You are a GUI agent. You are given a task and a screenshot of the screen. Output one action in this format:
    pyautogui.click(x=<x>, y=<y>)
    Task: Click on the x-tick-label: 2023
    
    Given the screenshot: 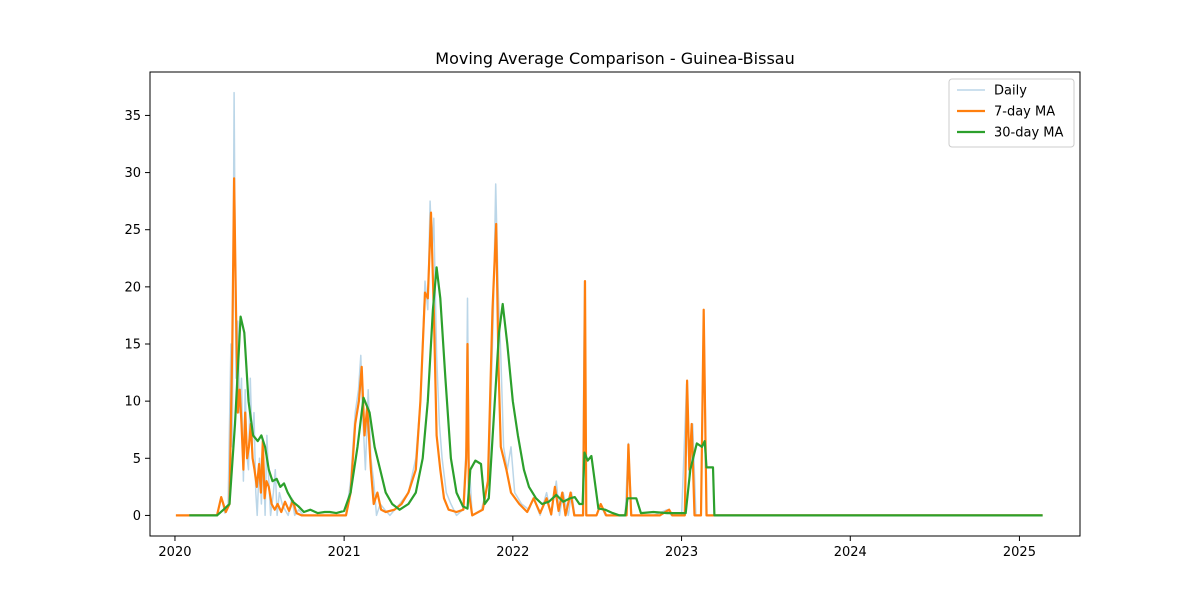 What is the action you would take?
    pyautogui.click(x=681, y=552)
    